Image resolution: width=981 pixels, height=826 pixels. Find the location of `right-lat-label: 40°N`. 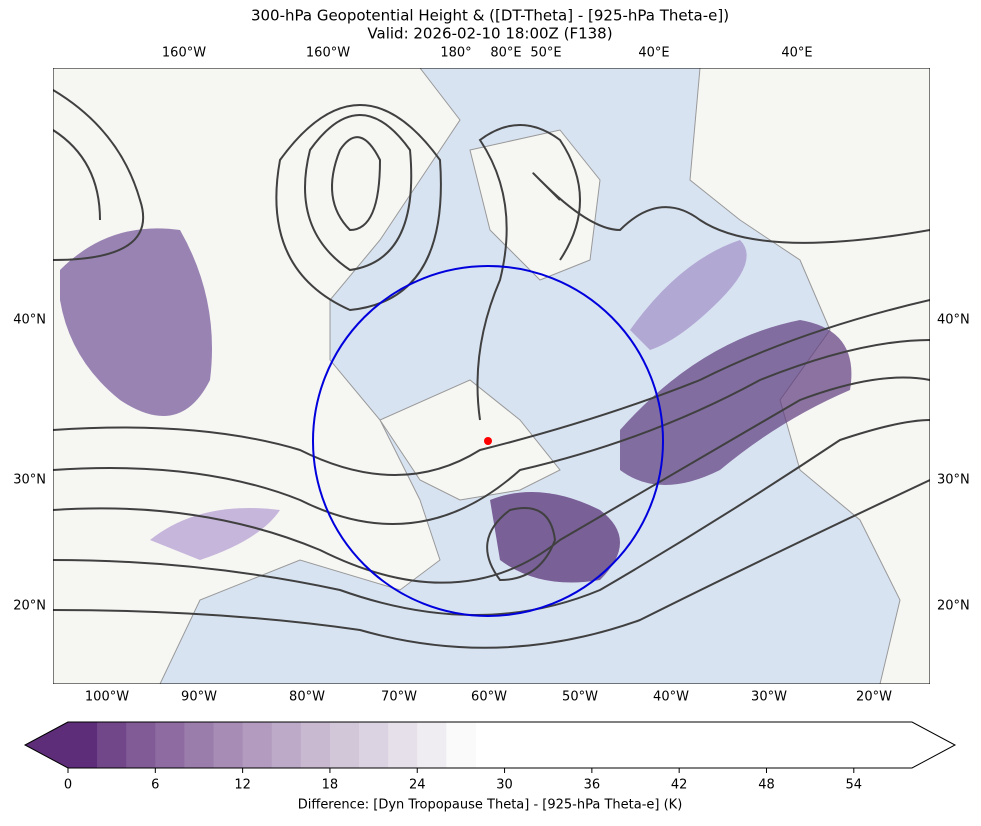

right-lat-label: 40°N is located at coordinates (953, 320).